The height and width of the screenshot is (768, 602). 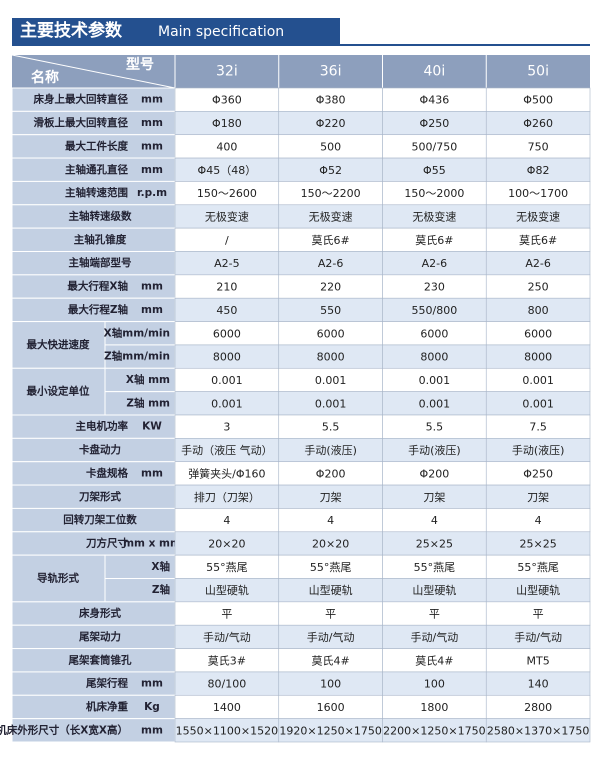 What do you see at coordinates (226, 427) in the screenshot?
I see `cell-value: 3` at bounding box center [226, 427].